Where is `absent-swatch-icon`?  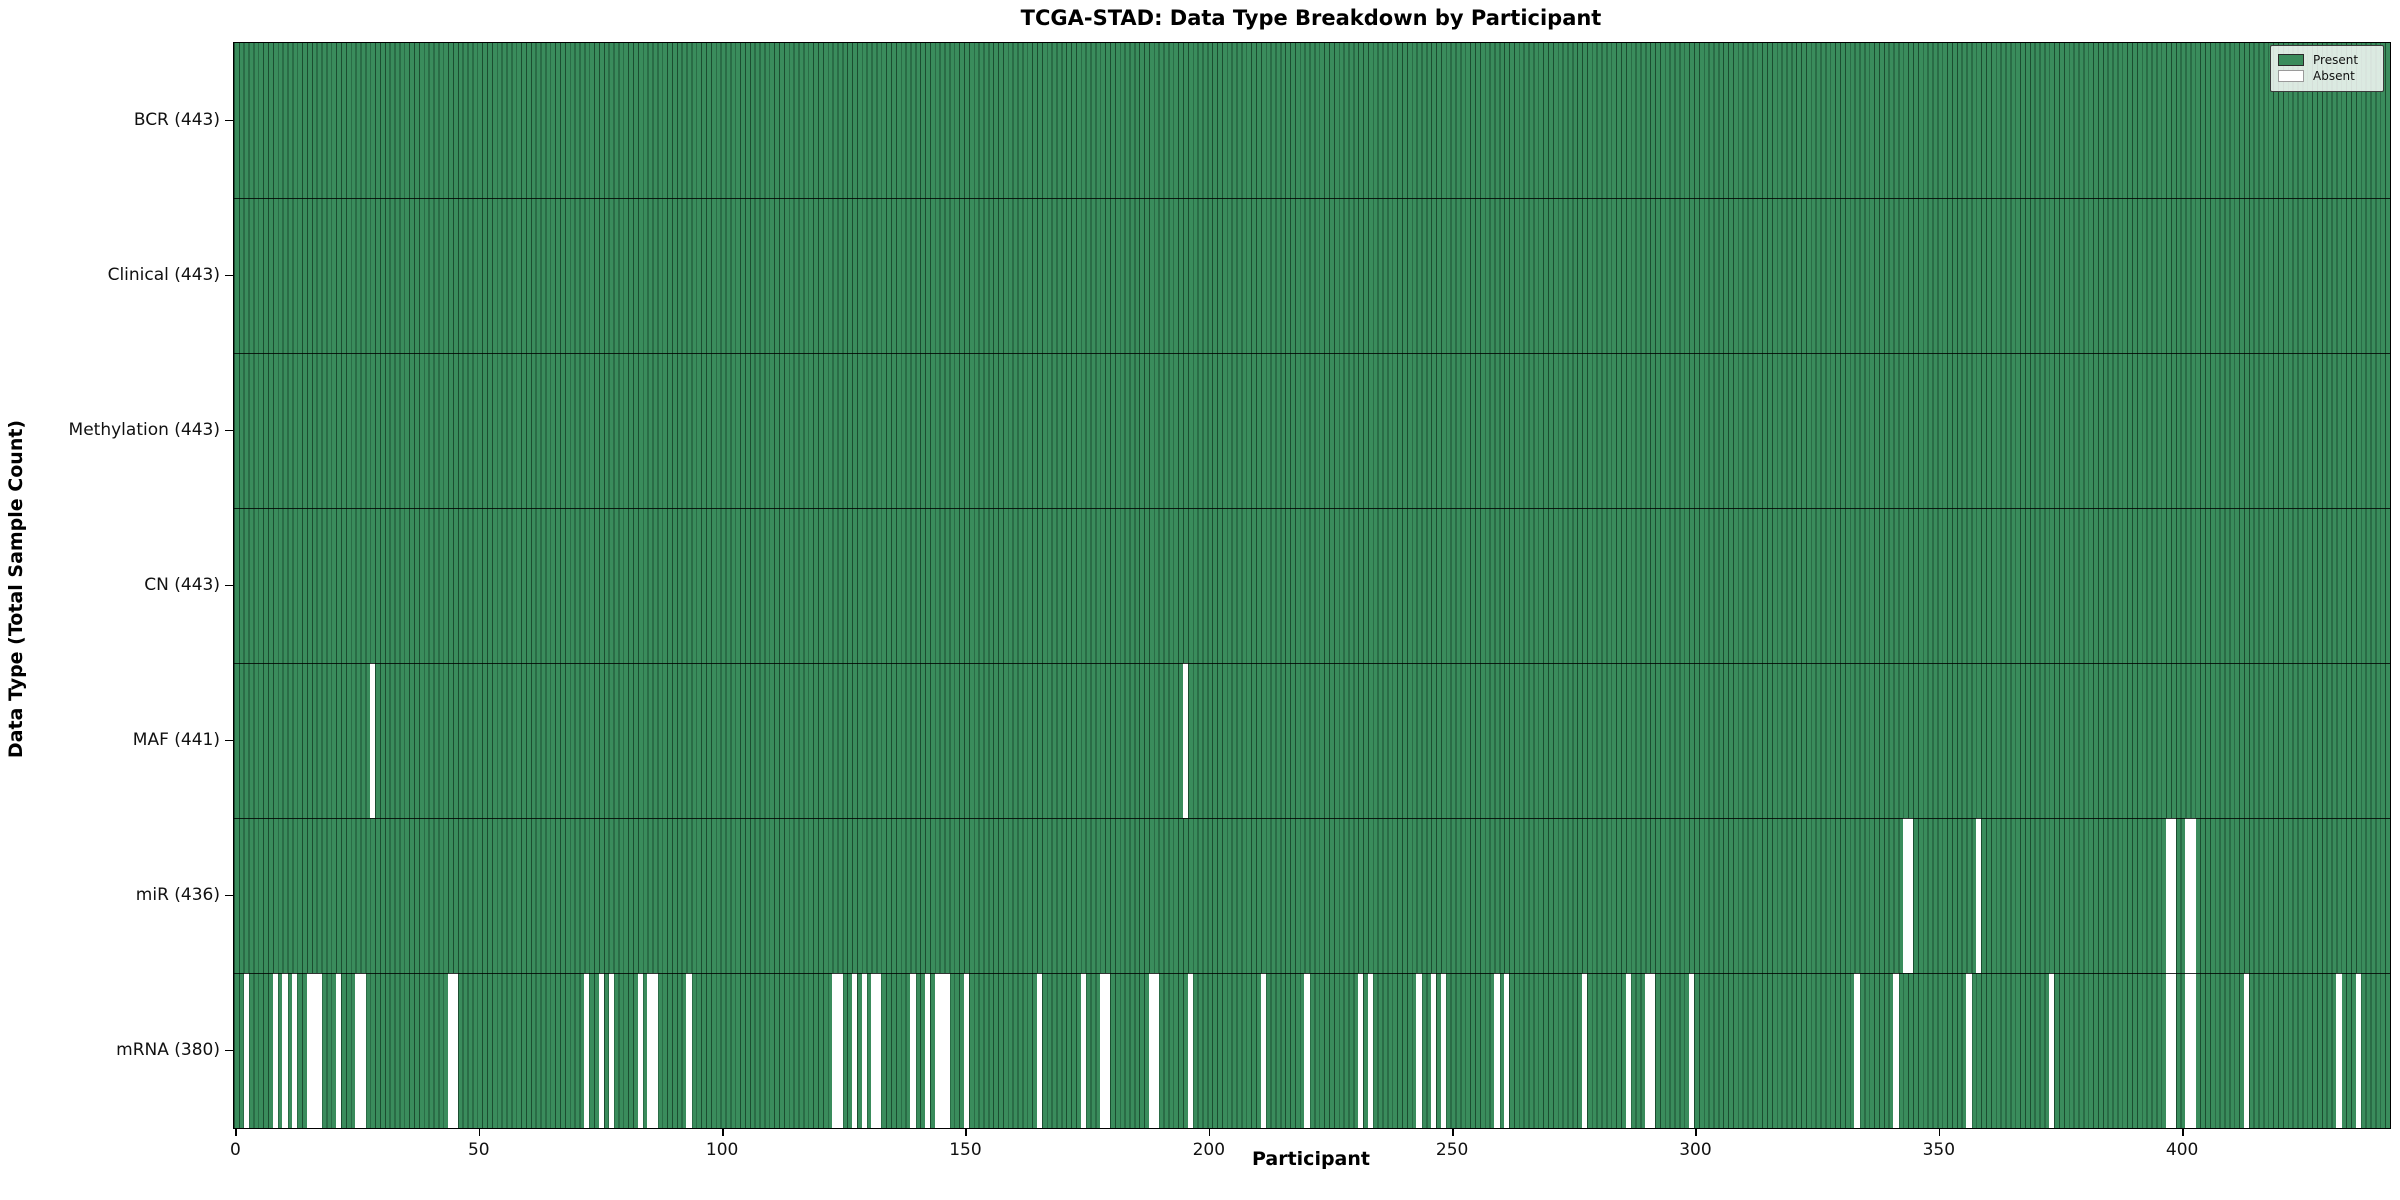
absent-swatch-icon is located at coordinates (2291, 76).